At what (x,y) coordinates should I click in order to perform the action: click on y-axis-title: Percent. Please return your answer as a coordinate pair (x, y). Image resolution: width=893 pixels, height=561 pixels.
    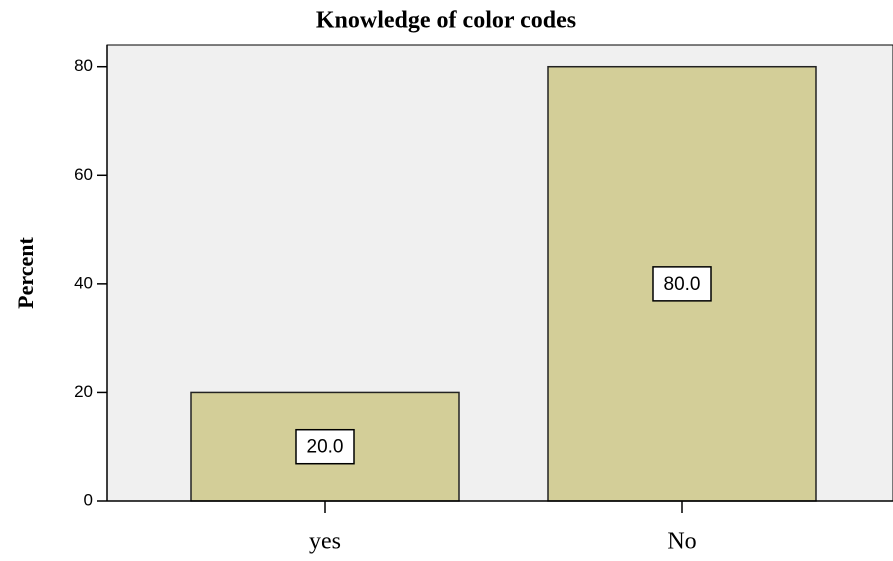
    Looking at the image, I should click on (25, 273).